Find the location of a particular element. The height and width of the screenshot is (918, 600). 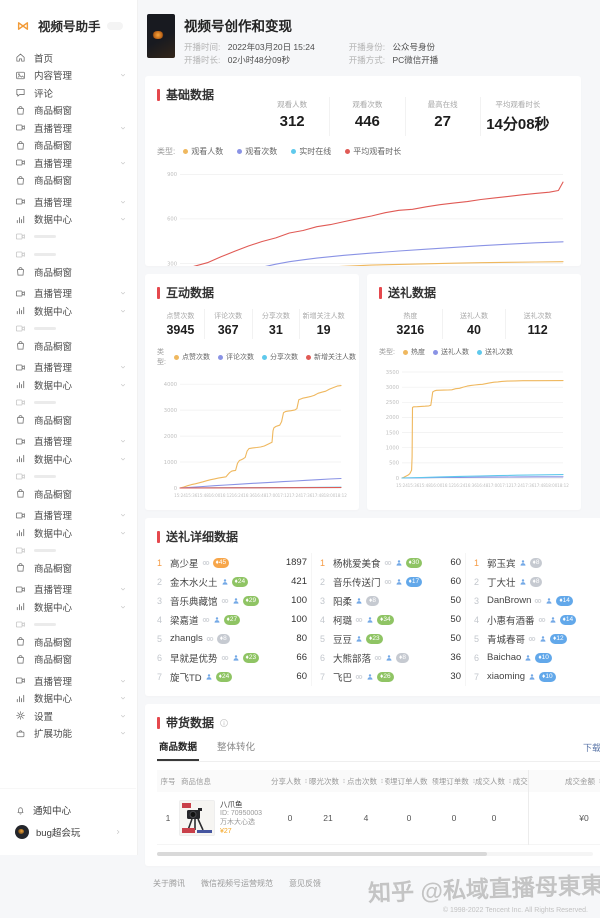

sidebar-item-label is located at coordinates (45, 402).